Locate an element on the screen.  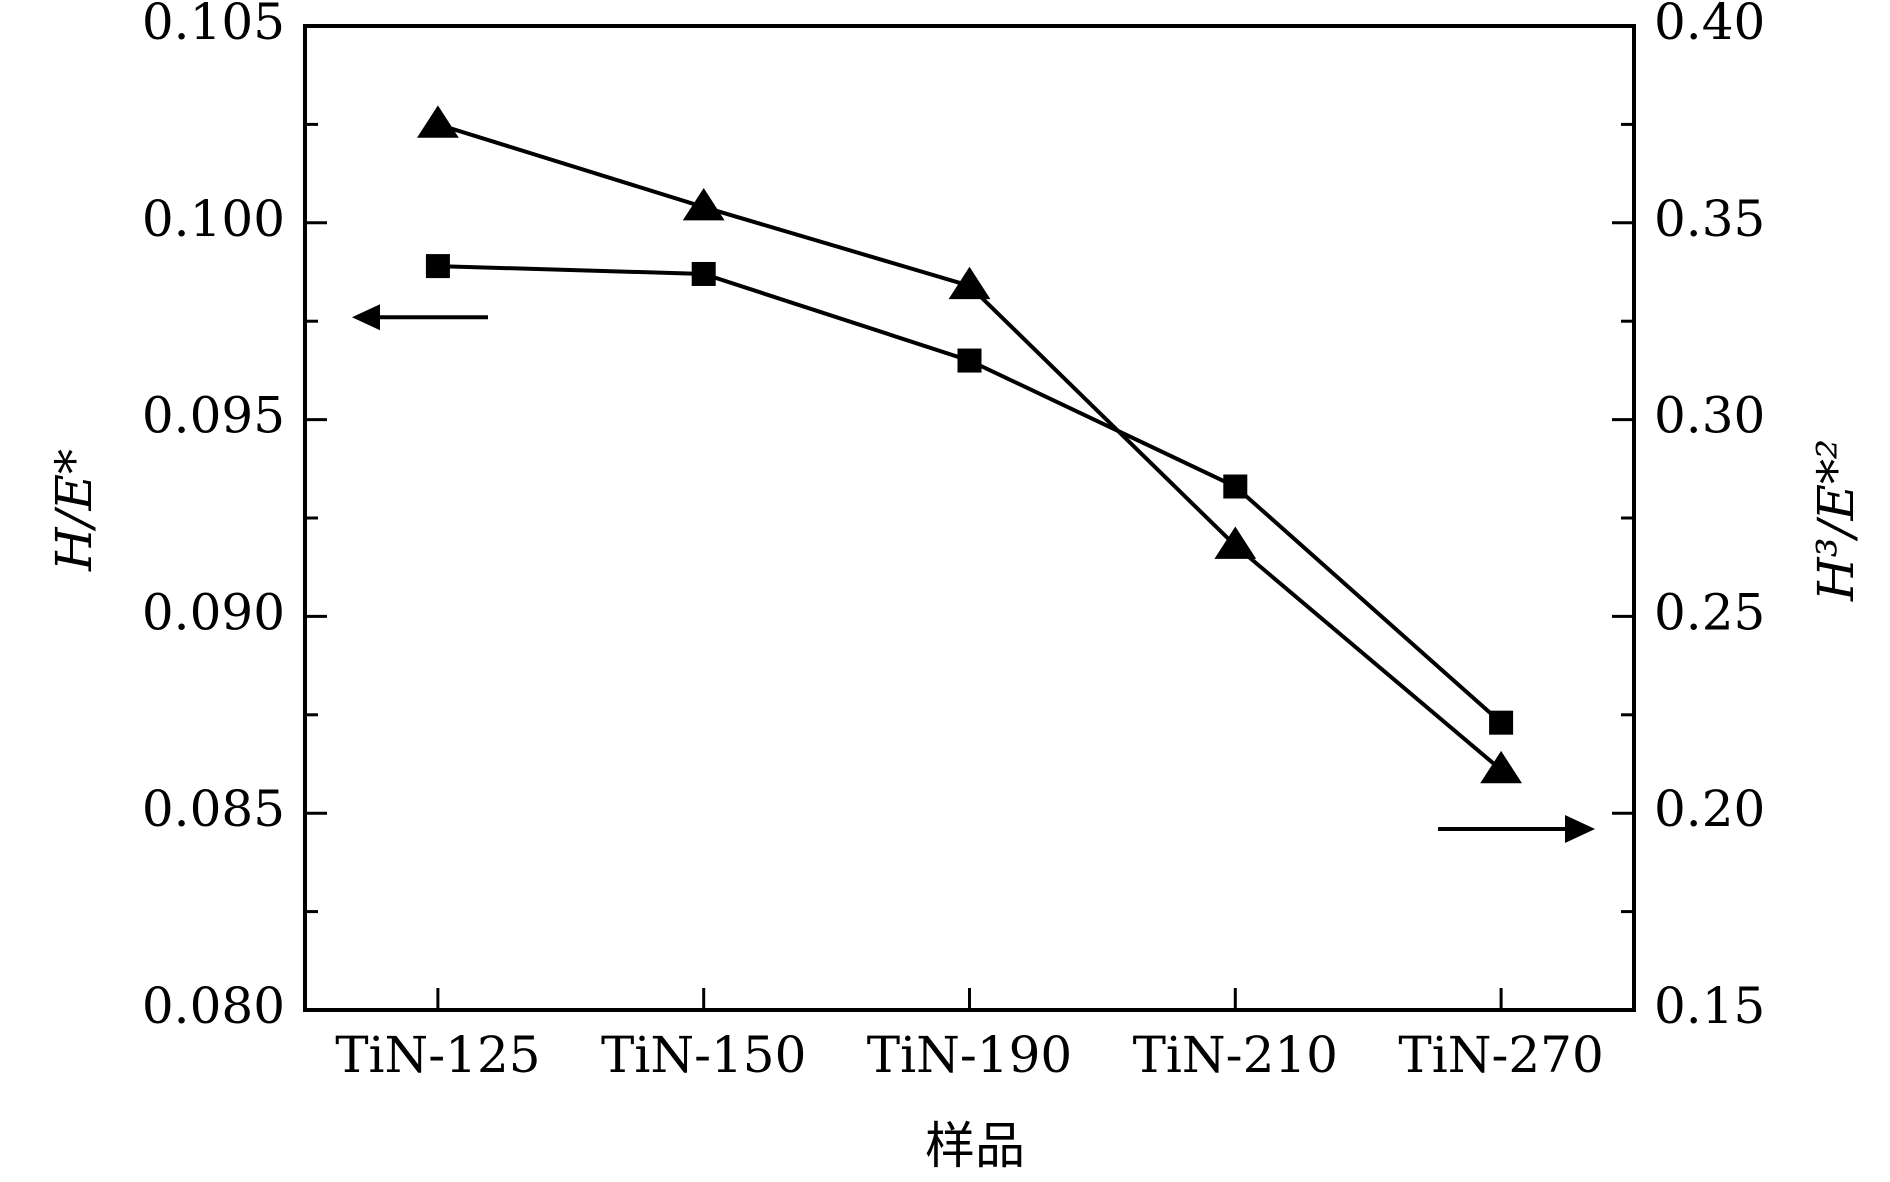
x-tick-label: TiN-210 is located at coordinates (1235, 1055).